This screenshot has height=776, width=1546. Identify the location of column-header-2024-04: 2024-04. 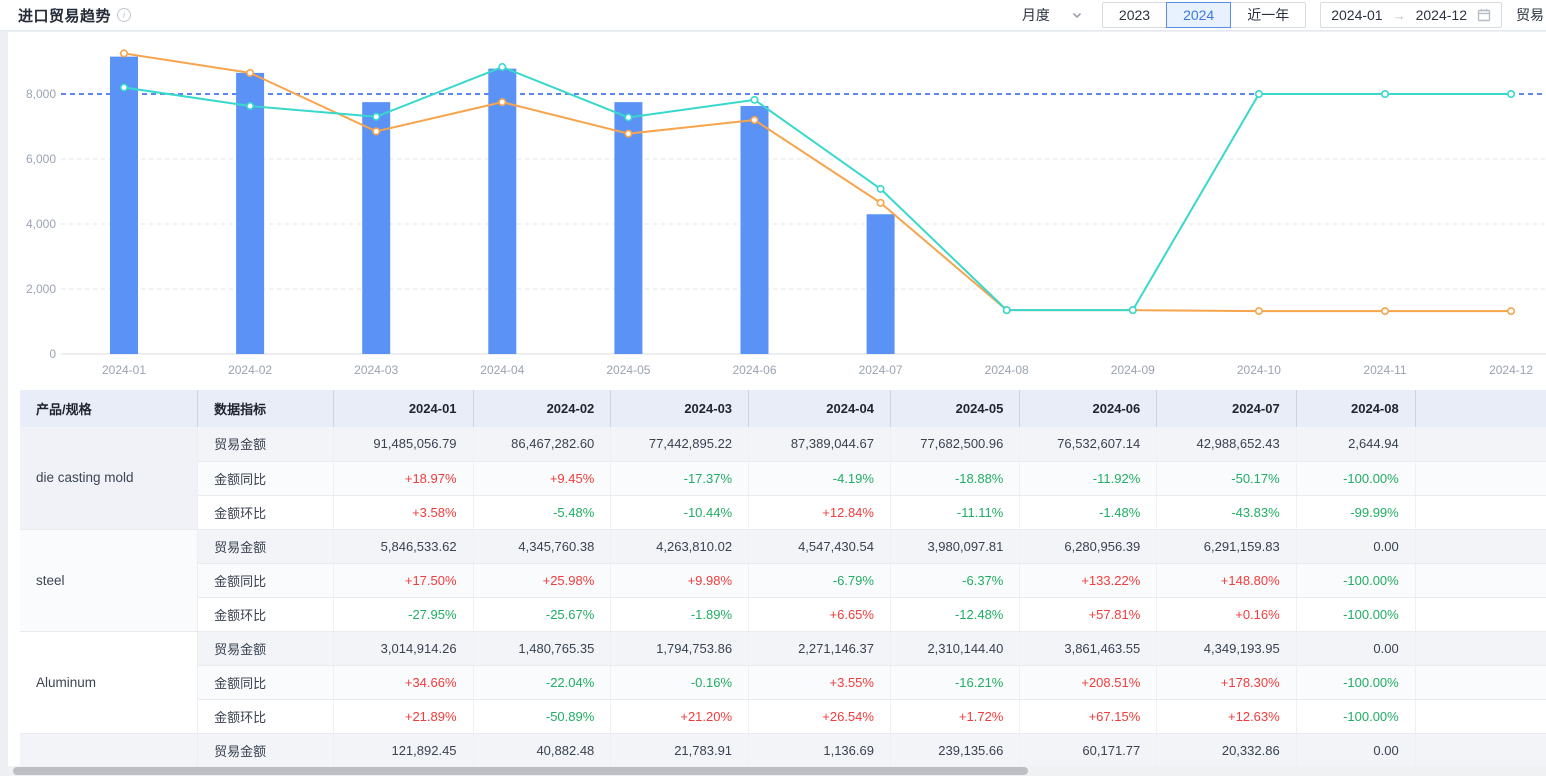
(819, 408).